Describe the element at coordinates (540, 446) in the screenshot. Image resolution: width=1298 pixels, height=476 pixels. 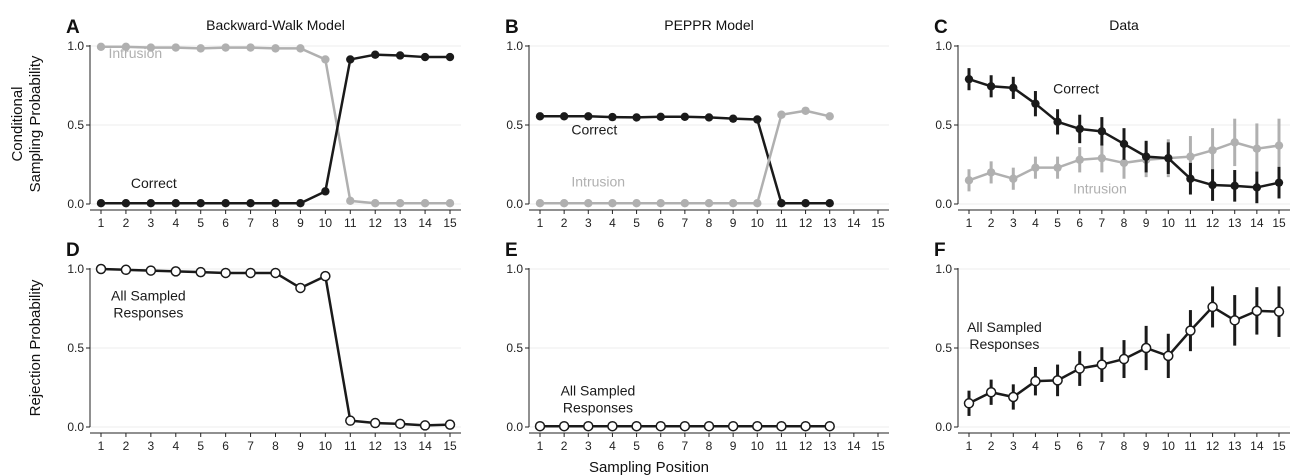
I see `x-tick-label: 1` at that location.